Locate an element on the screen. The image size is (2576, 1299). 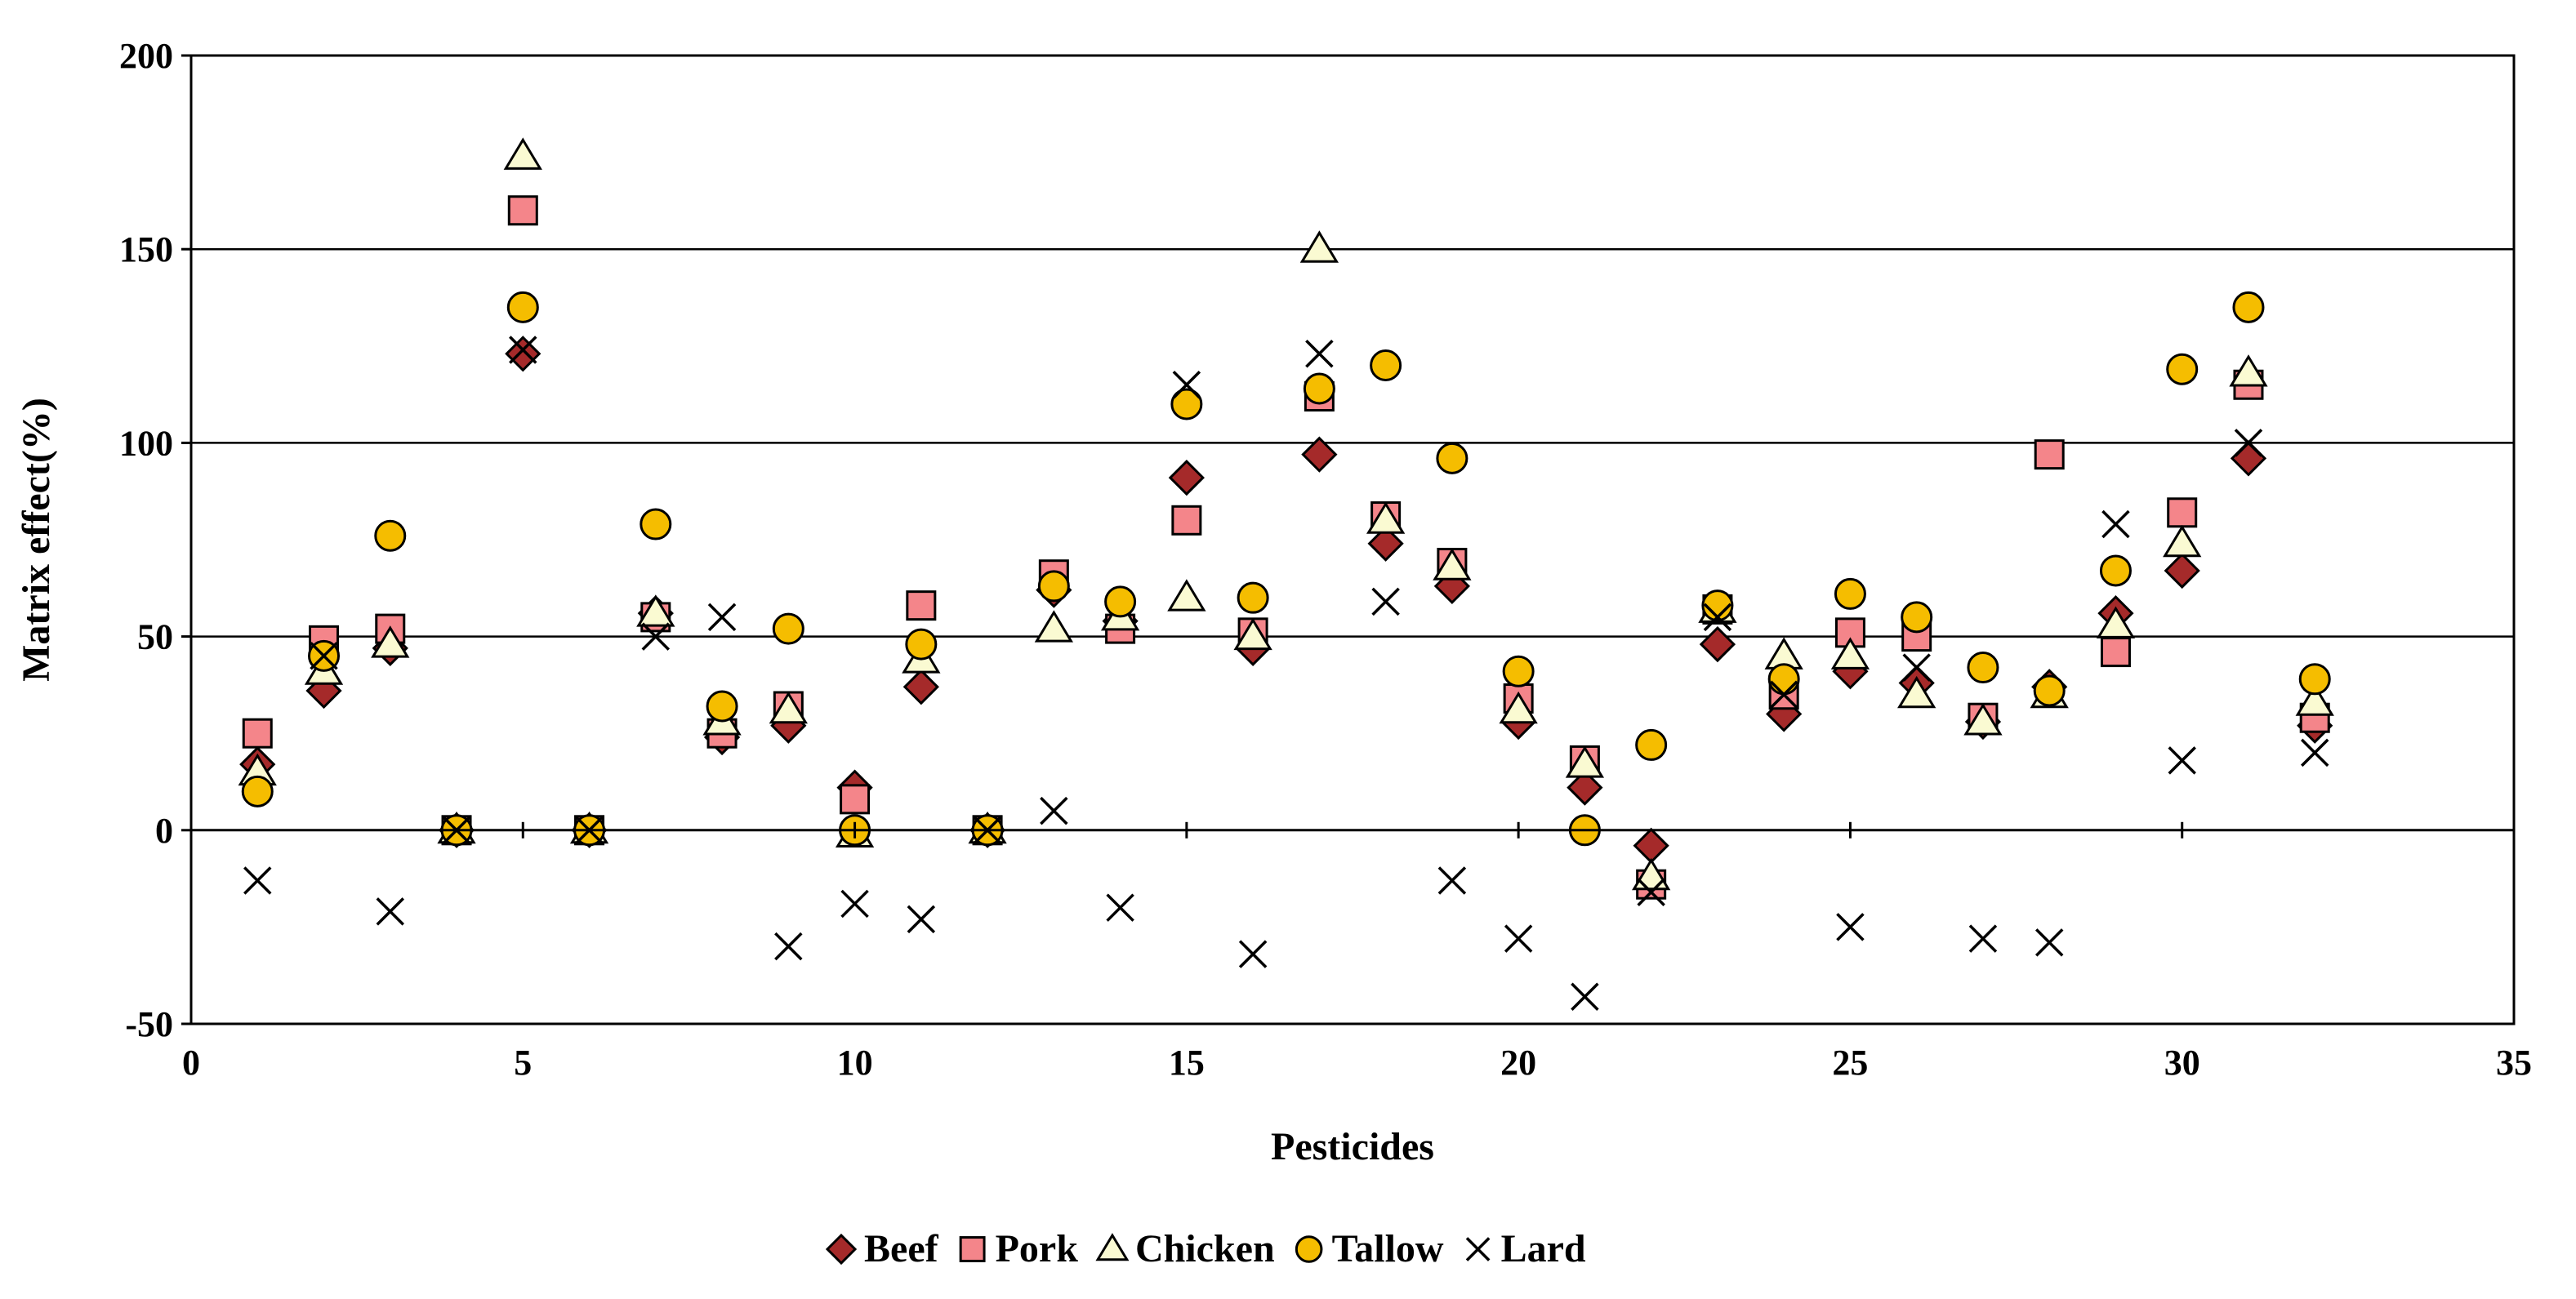
legend-label: Beef is located at coordinates (901, 1248).